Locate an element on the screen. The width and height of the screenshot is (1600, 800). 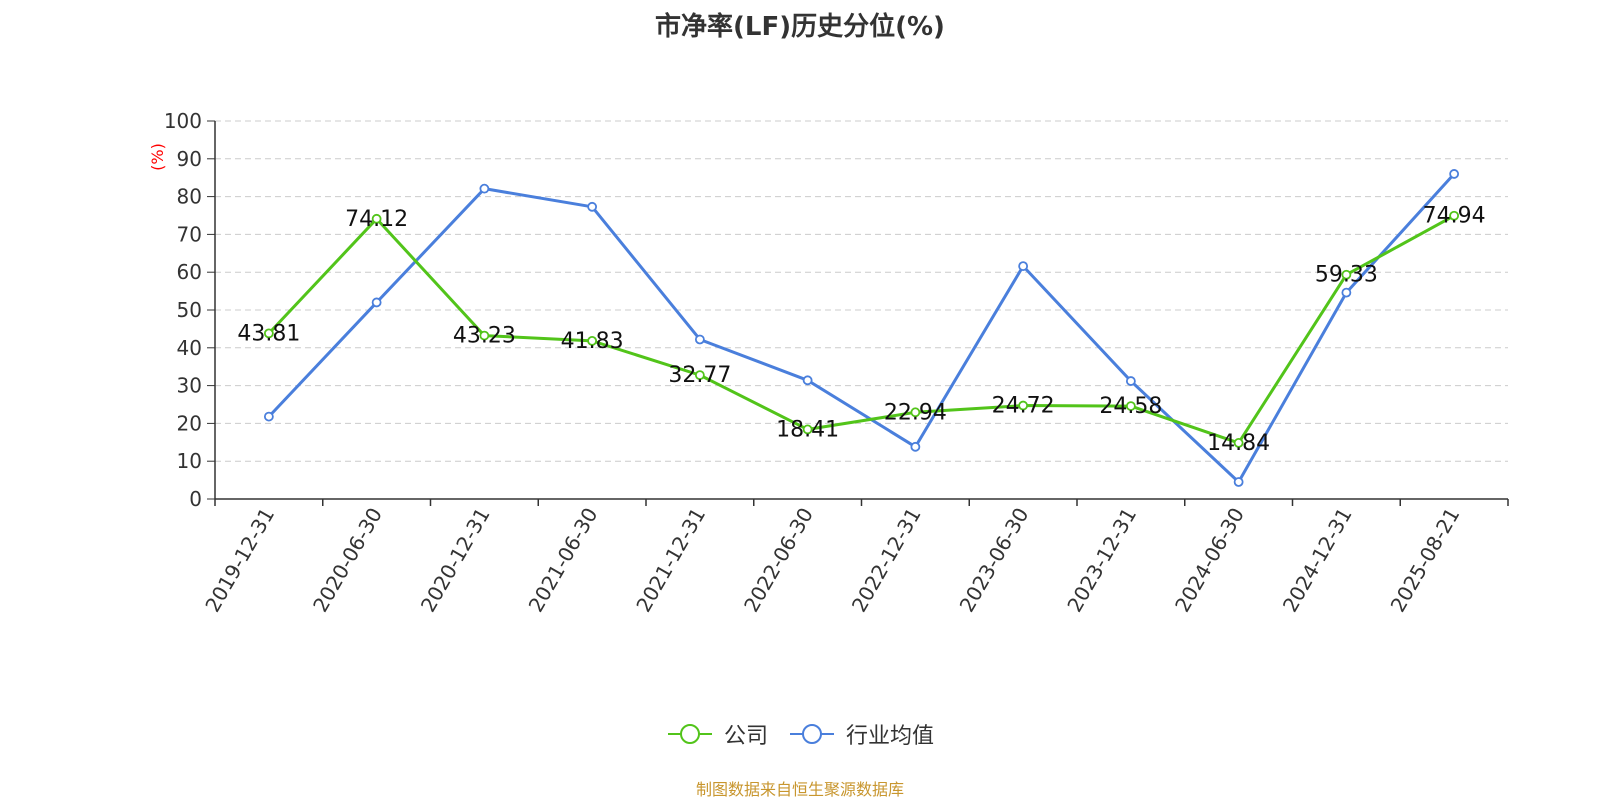
company-data-label: 43.23 is located at coordinates (484, 336).